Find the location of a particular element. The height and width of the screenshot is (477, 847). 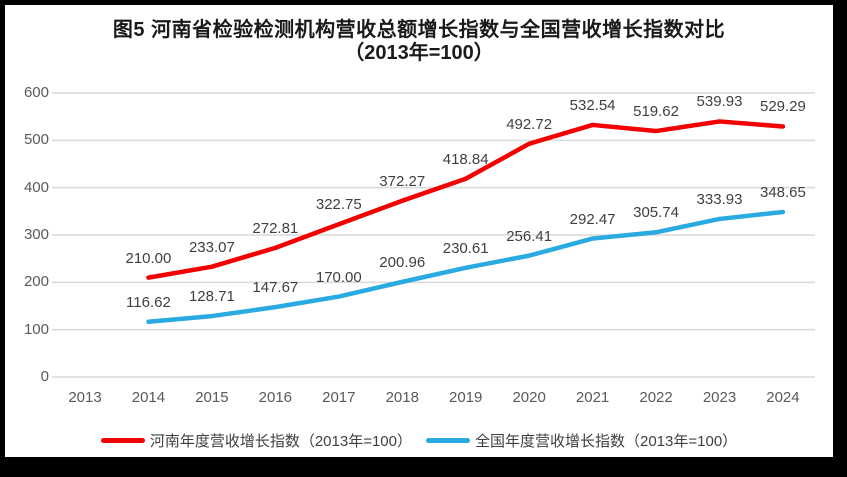

x-tick-label: 2022 is located at coordinates (656, 397).